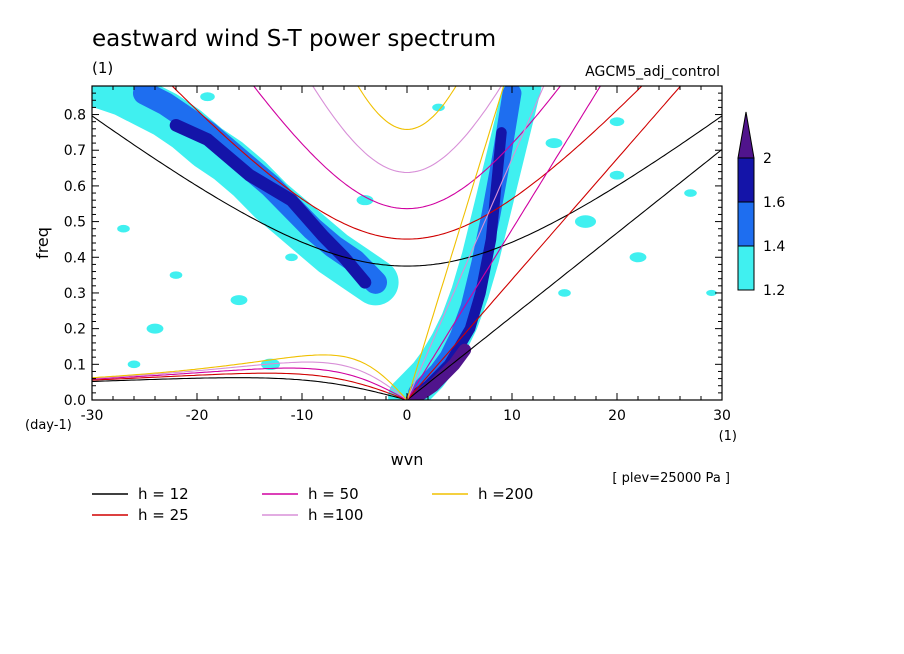 The height and width of the screenshot is (654, 904). Describe the element at coordinates (75, 294) in the screenshot. I see `y-tick-label: 0.3` at that location.